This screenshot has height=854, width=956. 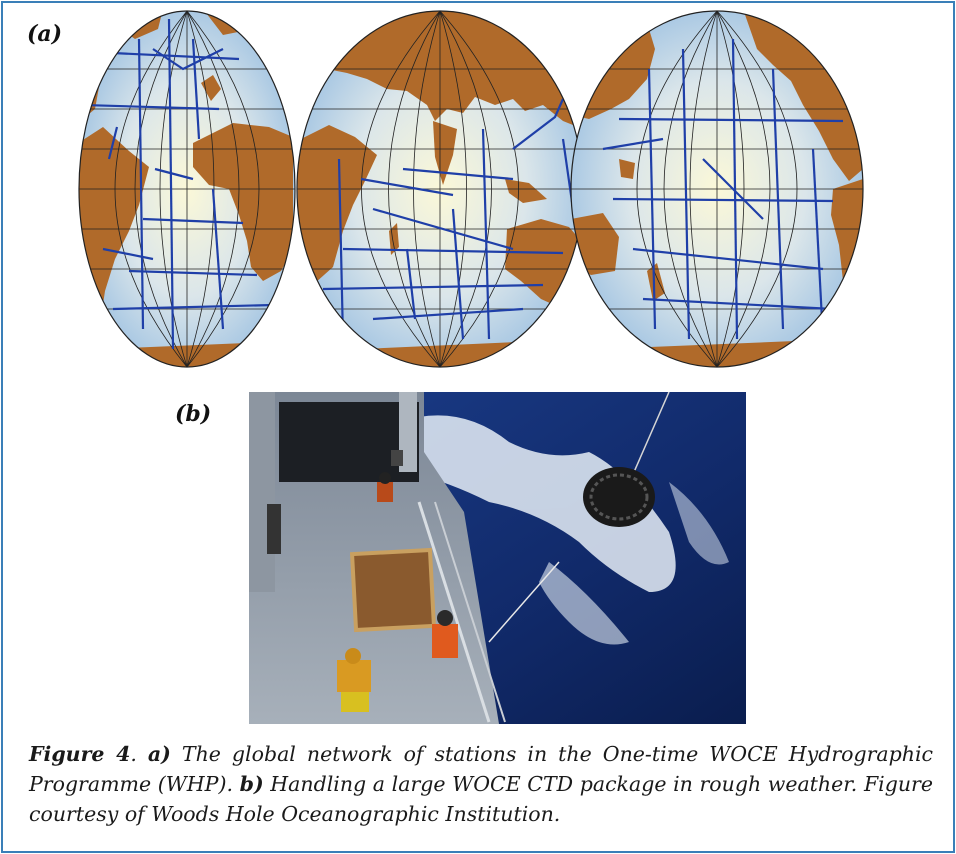 I want to click on graticule-pacific, so click(x=717, y=189).